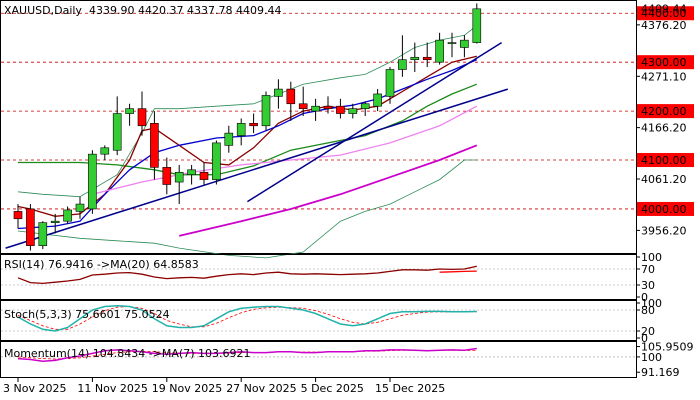 This screenshot has height=400, width=700. I want to click on main-title: XAUUSD,Daily, so click(43, 10).